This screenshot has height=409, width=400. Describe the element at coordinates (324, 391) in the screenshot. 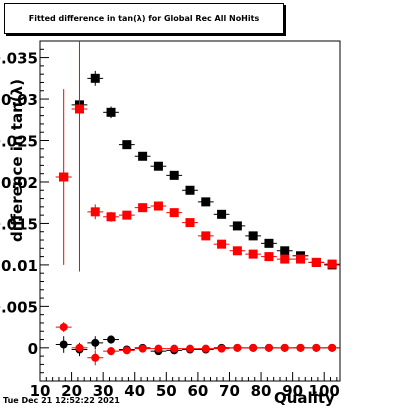

I see `x-tick-label: 100` at that location.